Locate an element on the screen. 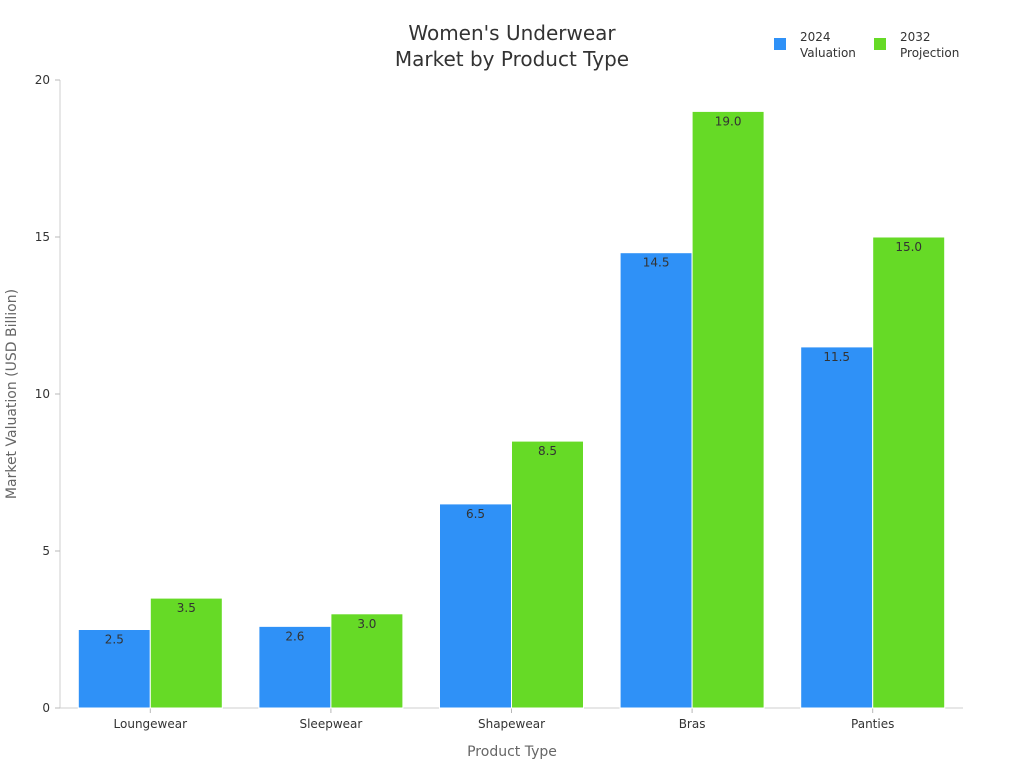 Image resolution: width=1024 pixels, height=768 pixels. bar-label-shapewear-2032: 8.5 is located at coordinates (547, 451).